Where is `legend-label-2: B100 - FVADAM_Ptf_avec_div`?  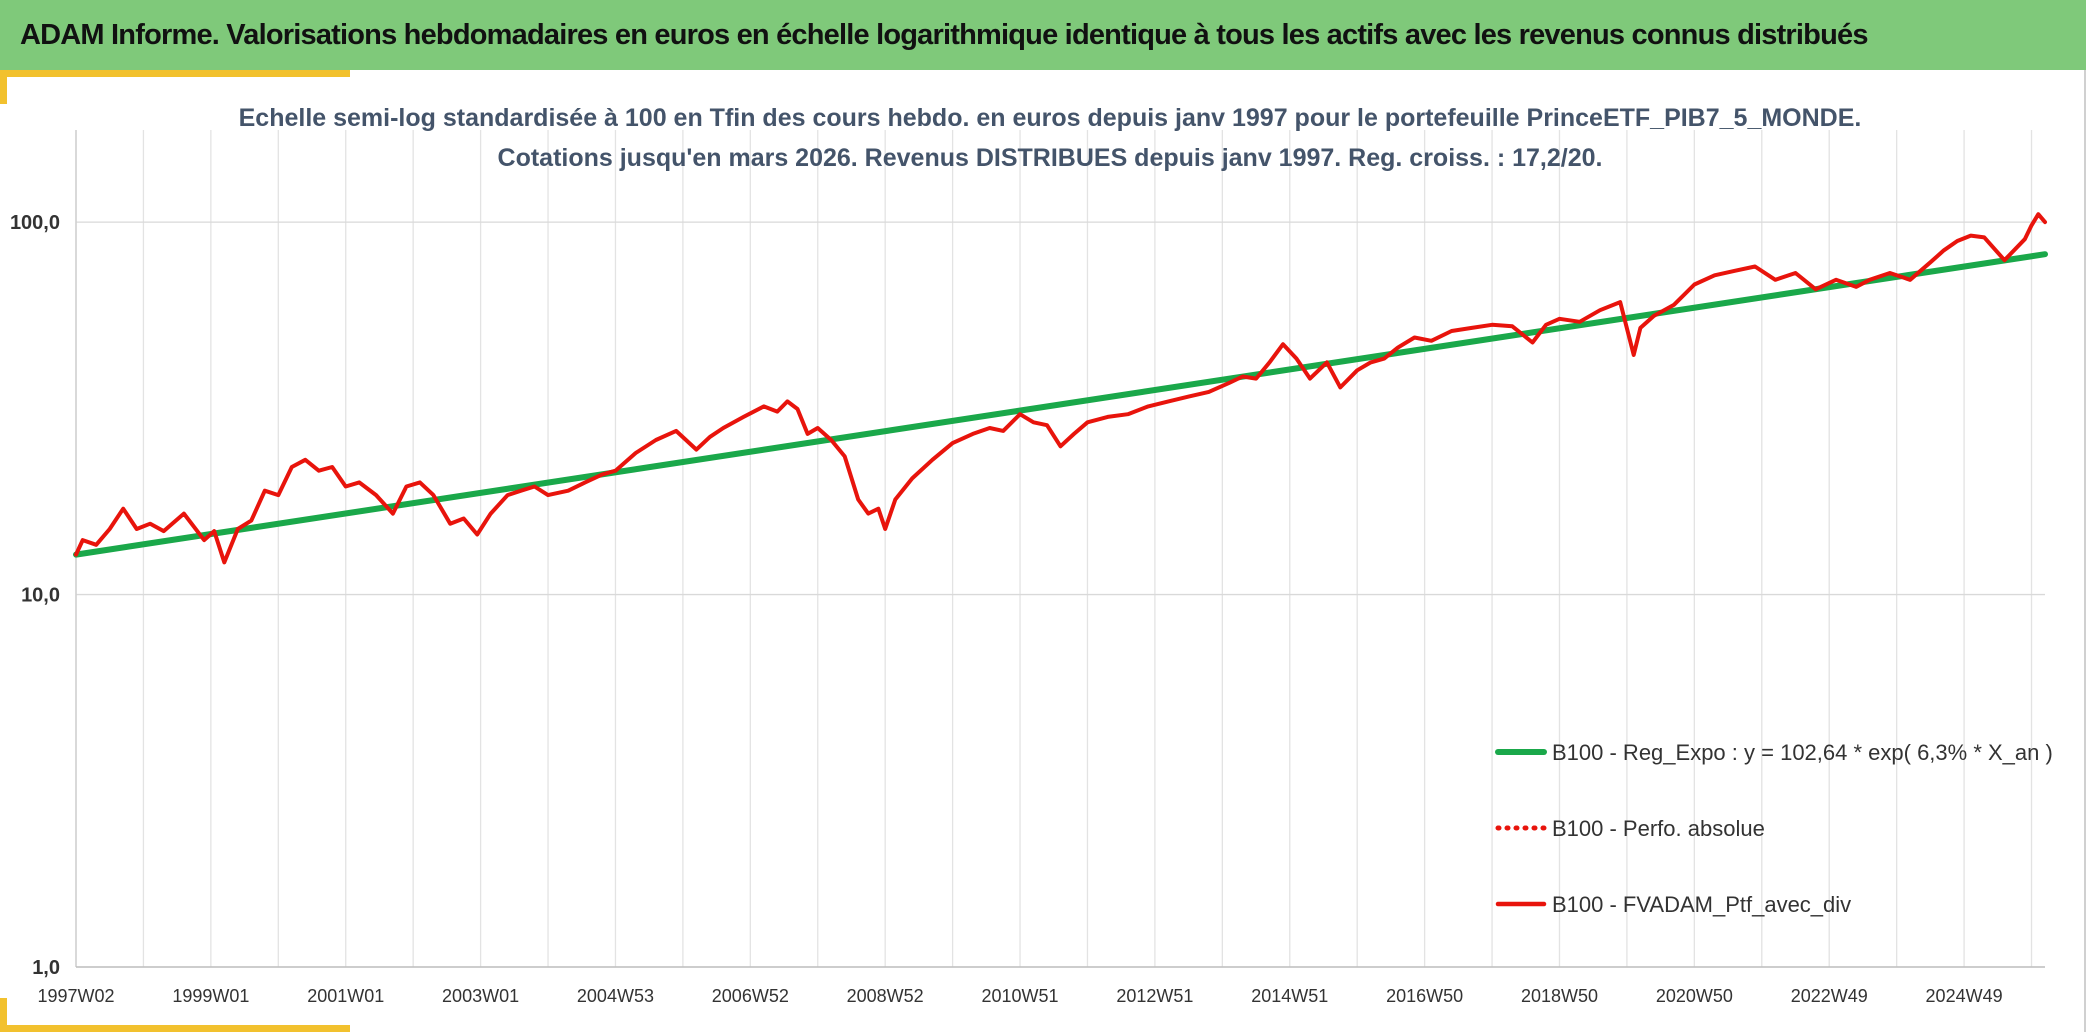
legend-label-2: B100 - FVADAM_Ptf_avec_div is located at coordinates (1701, 904).